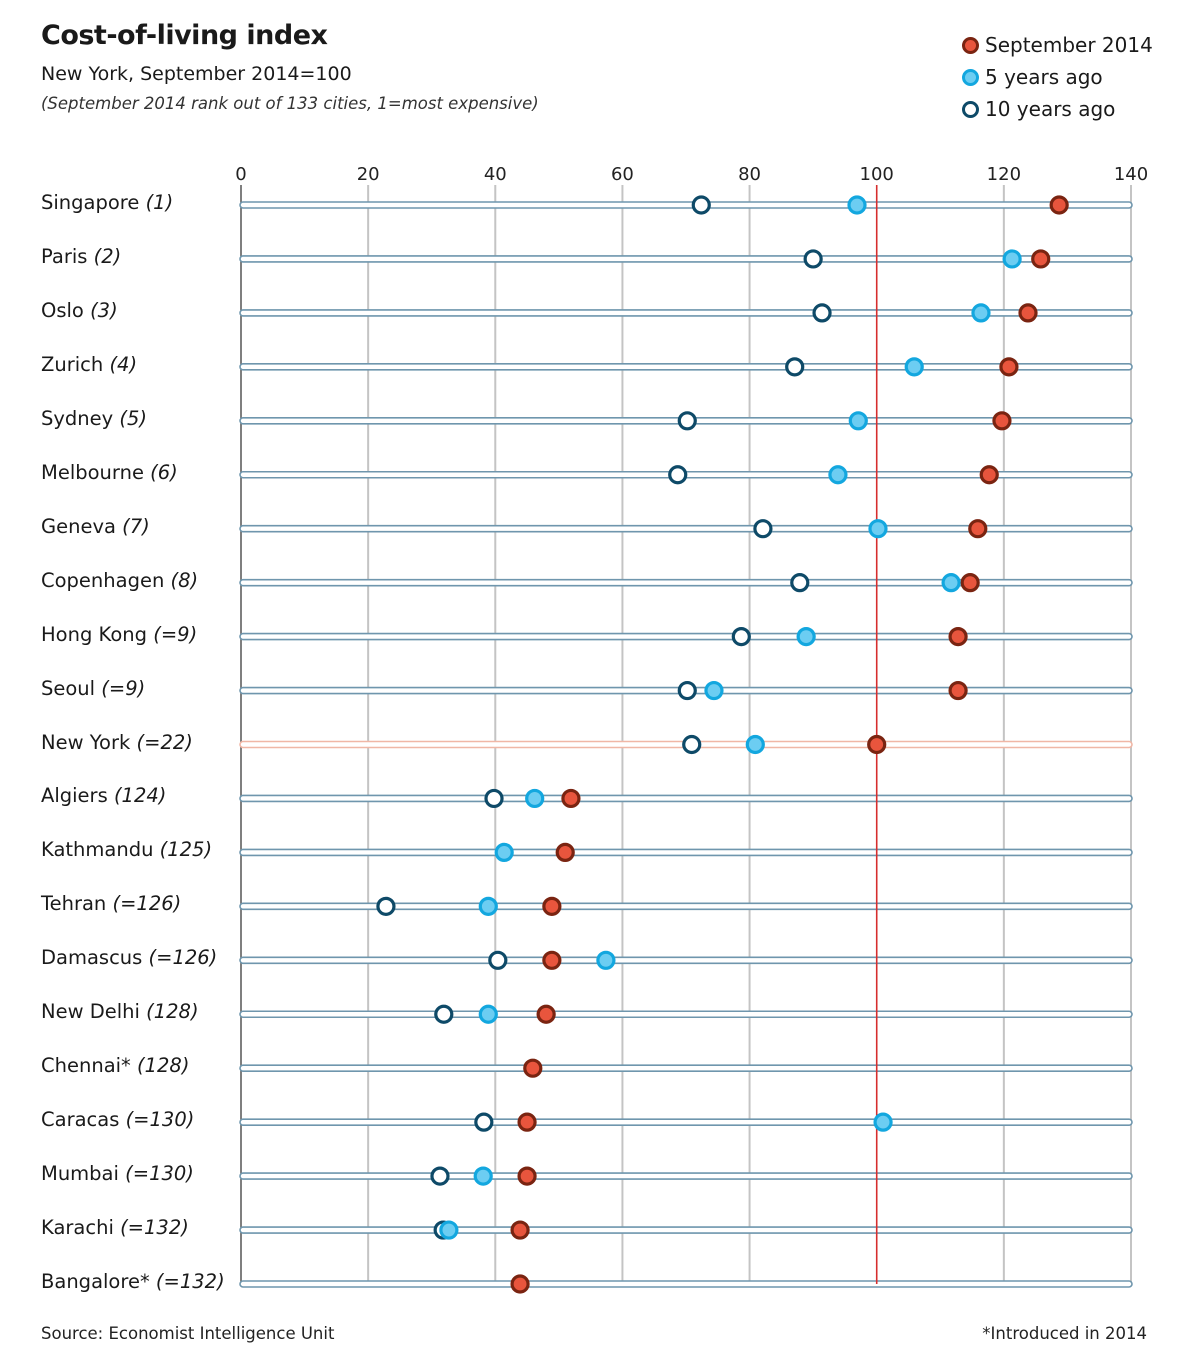 The width and height of the screenshot is (1180, 1372). I want to click on city-rank: (1), so click(159, 202).